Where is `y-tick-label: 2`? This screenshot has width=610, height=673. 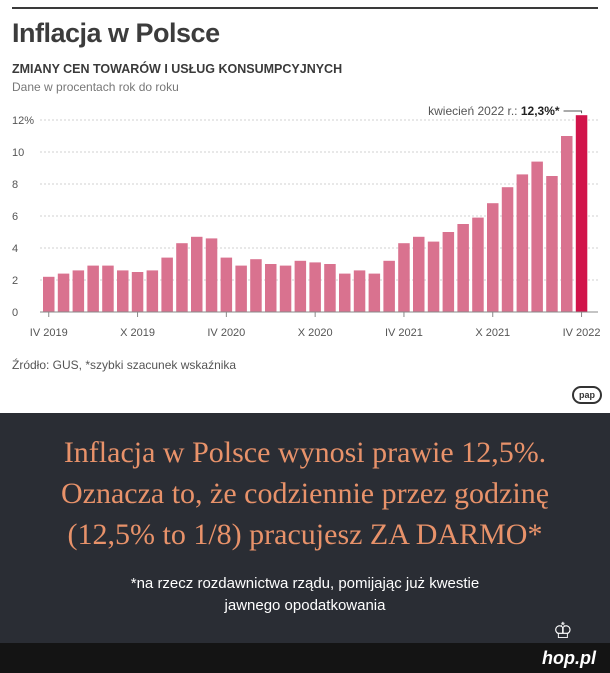
y-tick-label: 2 is located at coordinates (15, 281).